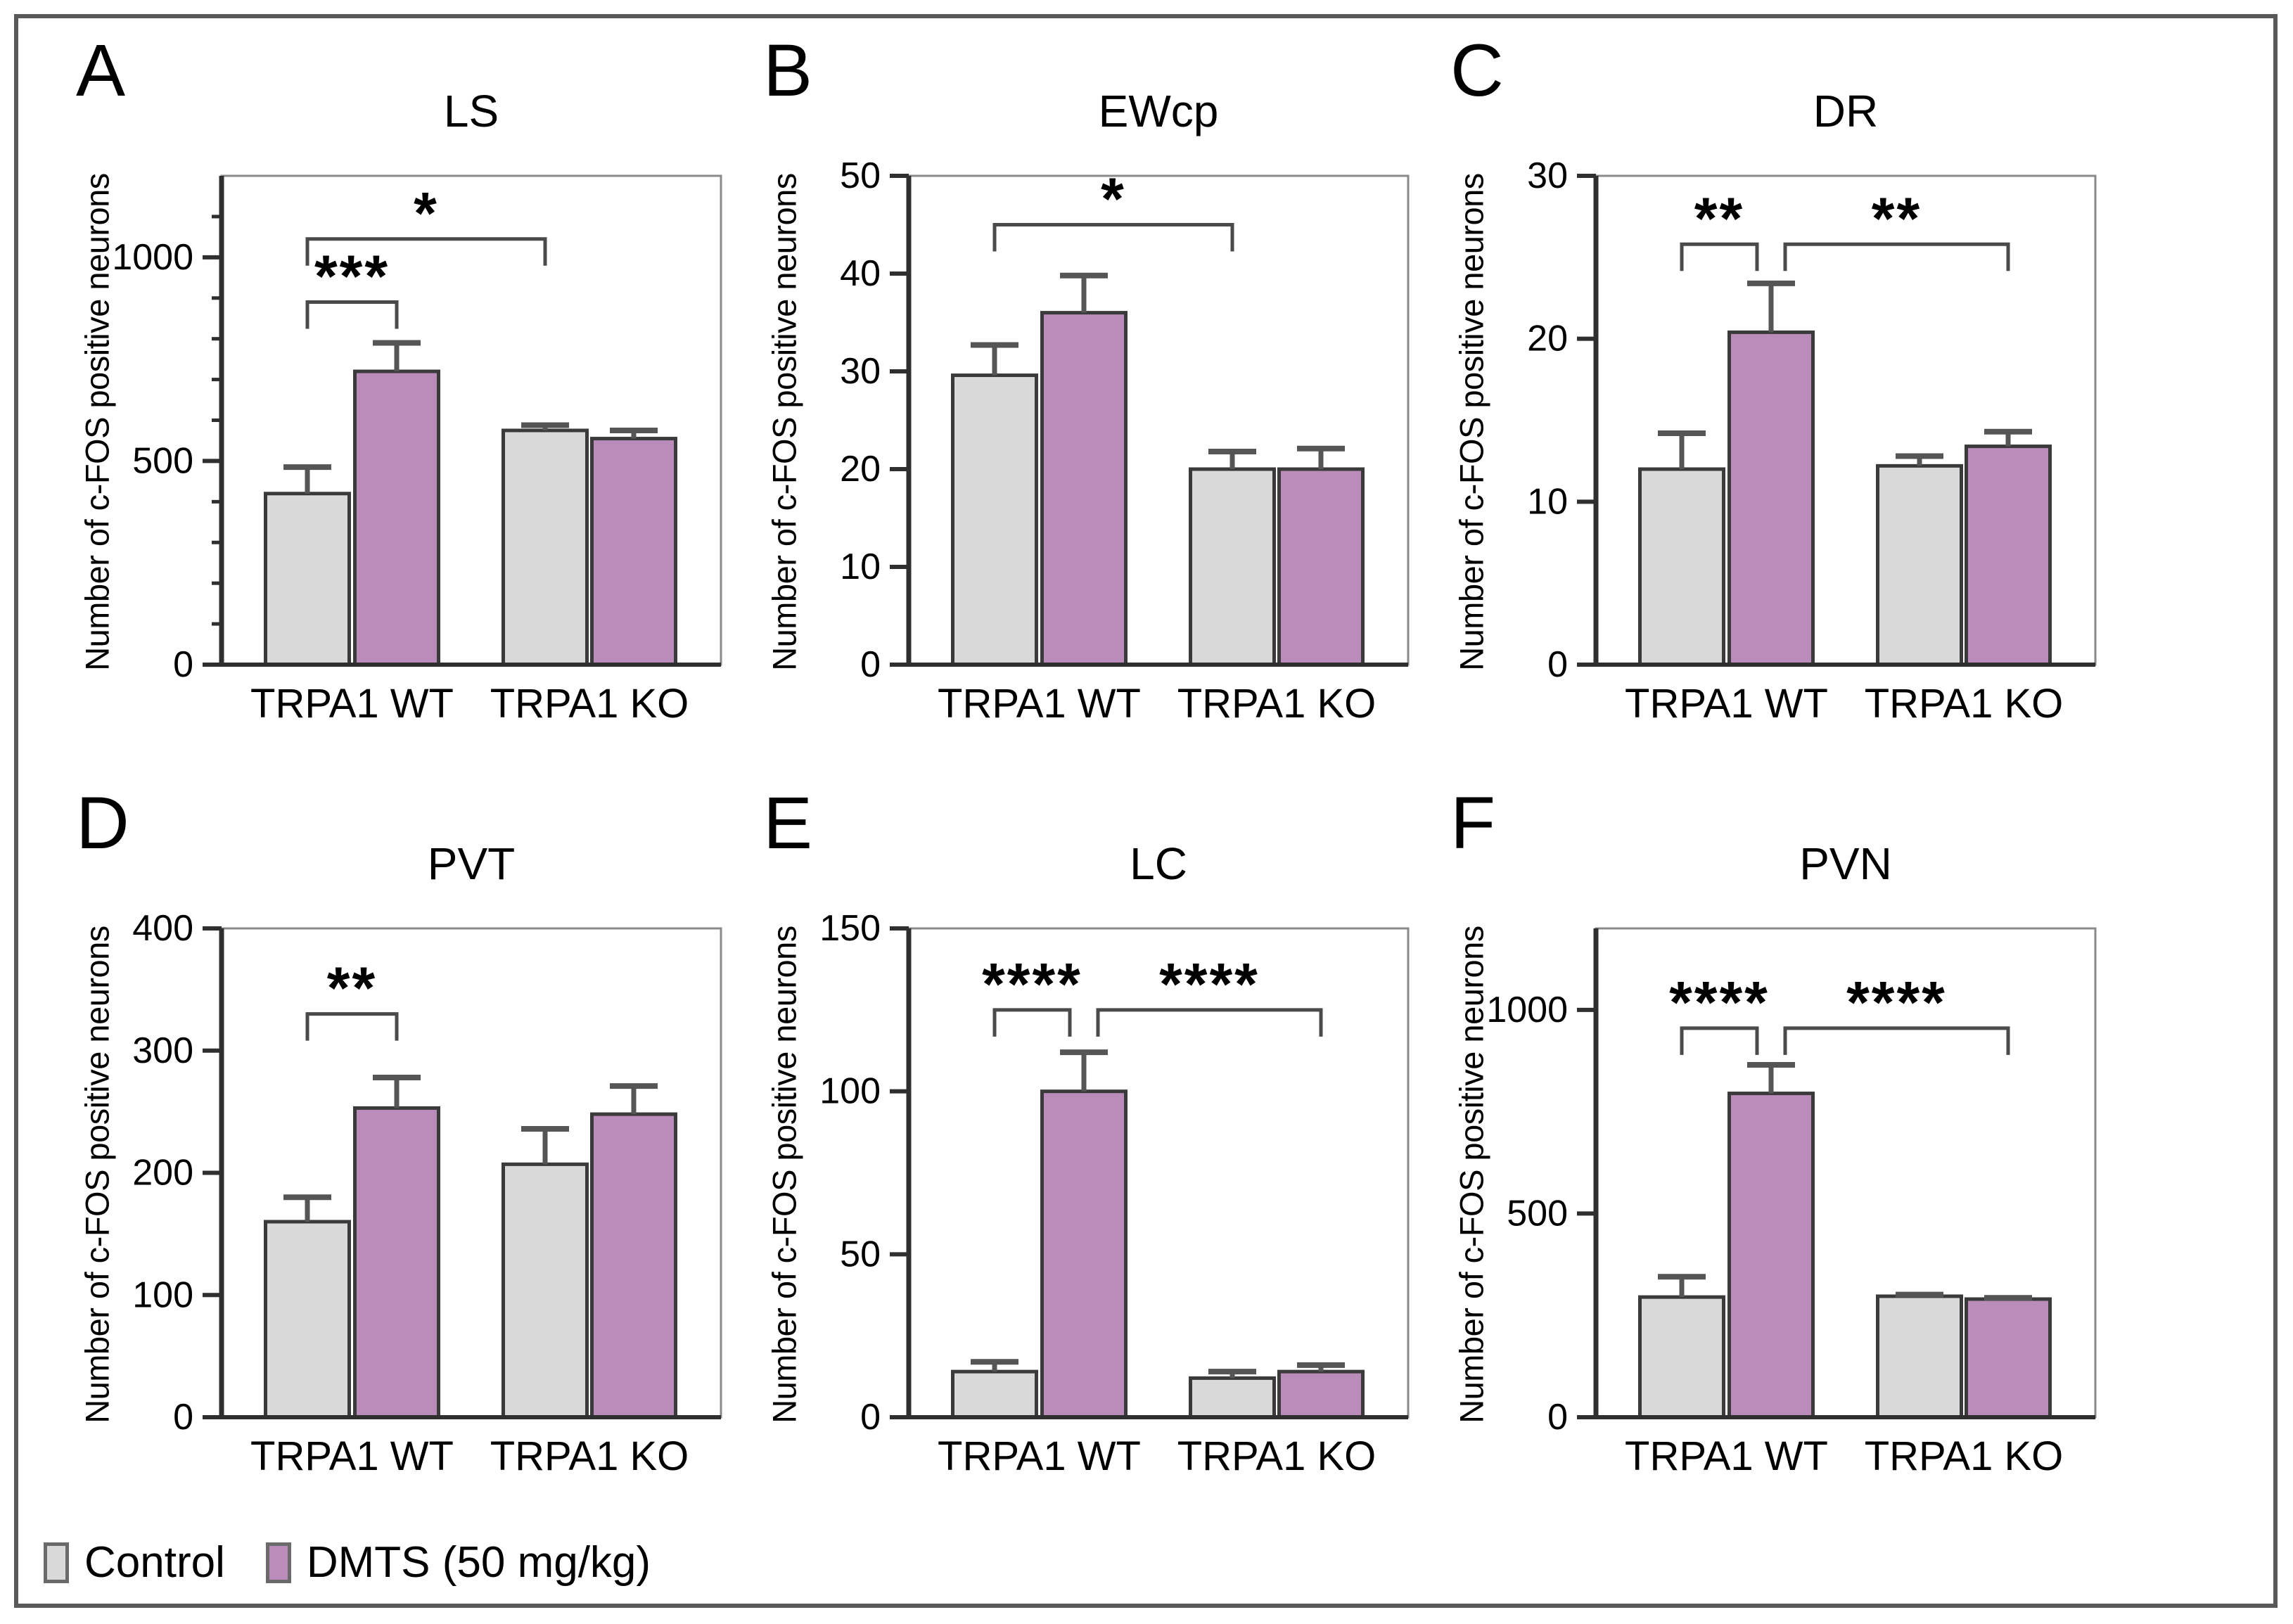 This screenshot has width=2293, height=1624. What do you see at coordinates (1125, 441) in the screenshot?
I see `bar-chart-ewcp: 0 10 20 30 40 50 TRPA1 WT TRPA1 KO *` at bounding box center [1125, 441].